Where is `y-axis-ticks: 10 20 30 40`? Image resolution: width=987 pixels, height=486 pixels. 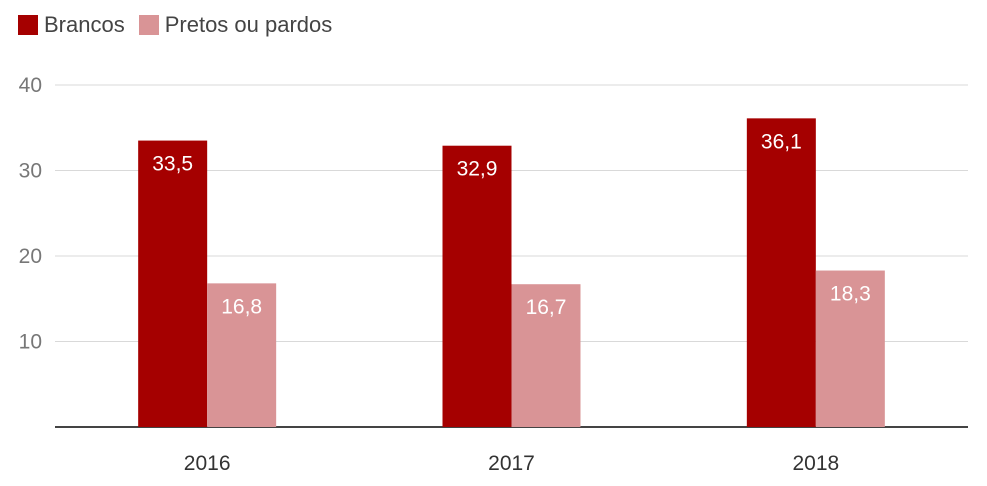 y-axis-ticks: 10 20 30 40 is located at coordinates (30, 214).